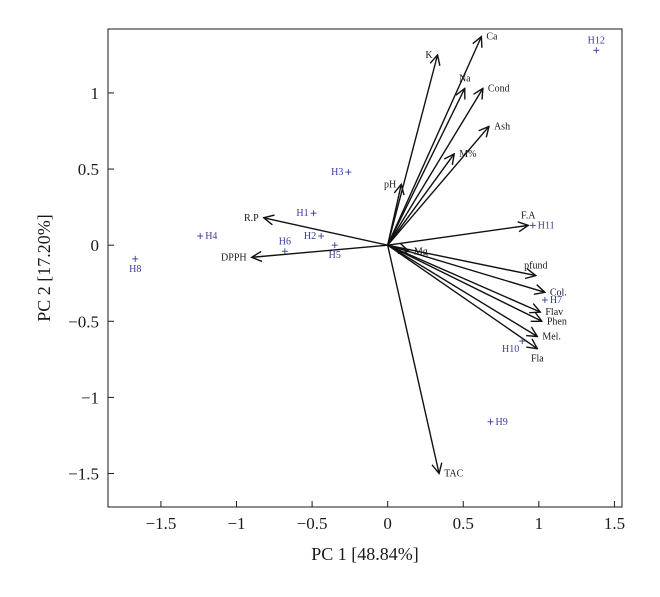  I want to click on loading-arrow-cond, so click(435, 167).